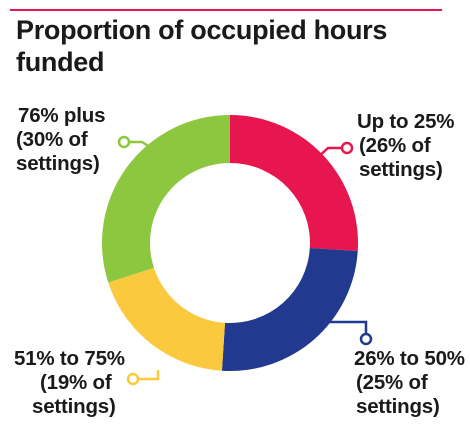  I want to click on slice-label-3-line-0: 76% plus, so click(61, 115).